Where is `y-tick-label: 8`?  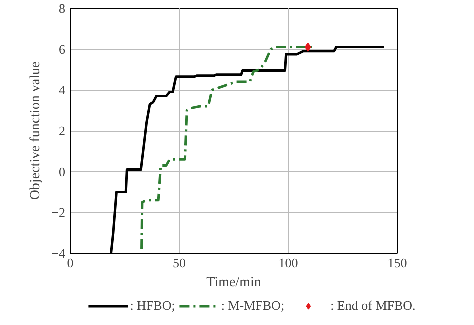 y-tick-label: 8 is located at coordinates (62, 8).